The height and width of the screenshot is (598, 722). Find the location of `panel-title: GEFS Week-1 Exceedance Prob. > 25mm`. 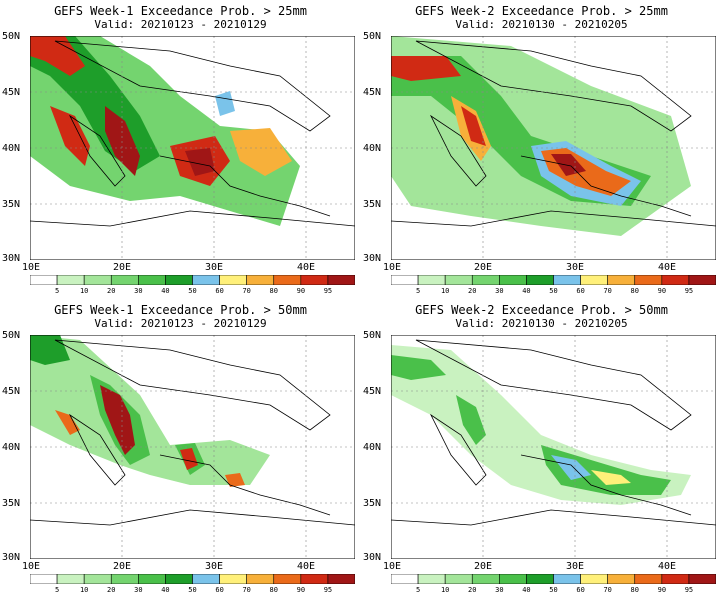

panel-title: GEFS Week-1 Exceedance Prob. > 25mm is located at coordinates (180, 11).